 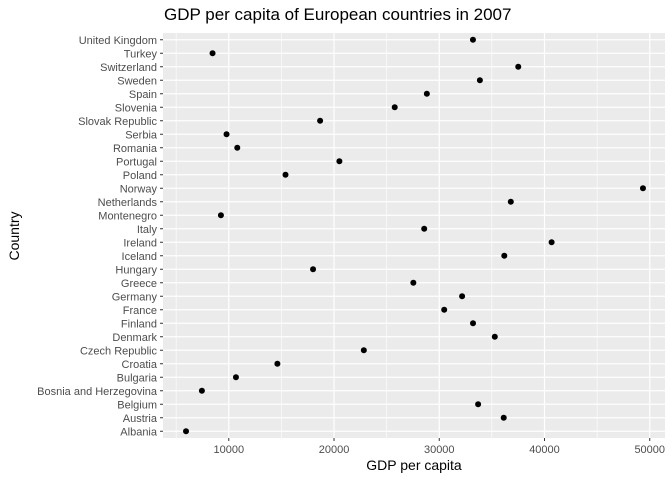 What do you see at coordinates (439, 450) in the screenshot?
I see `x-tick-label: 30000` at bounding box center [439, 450].